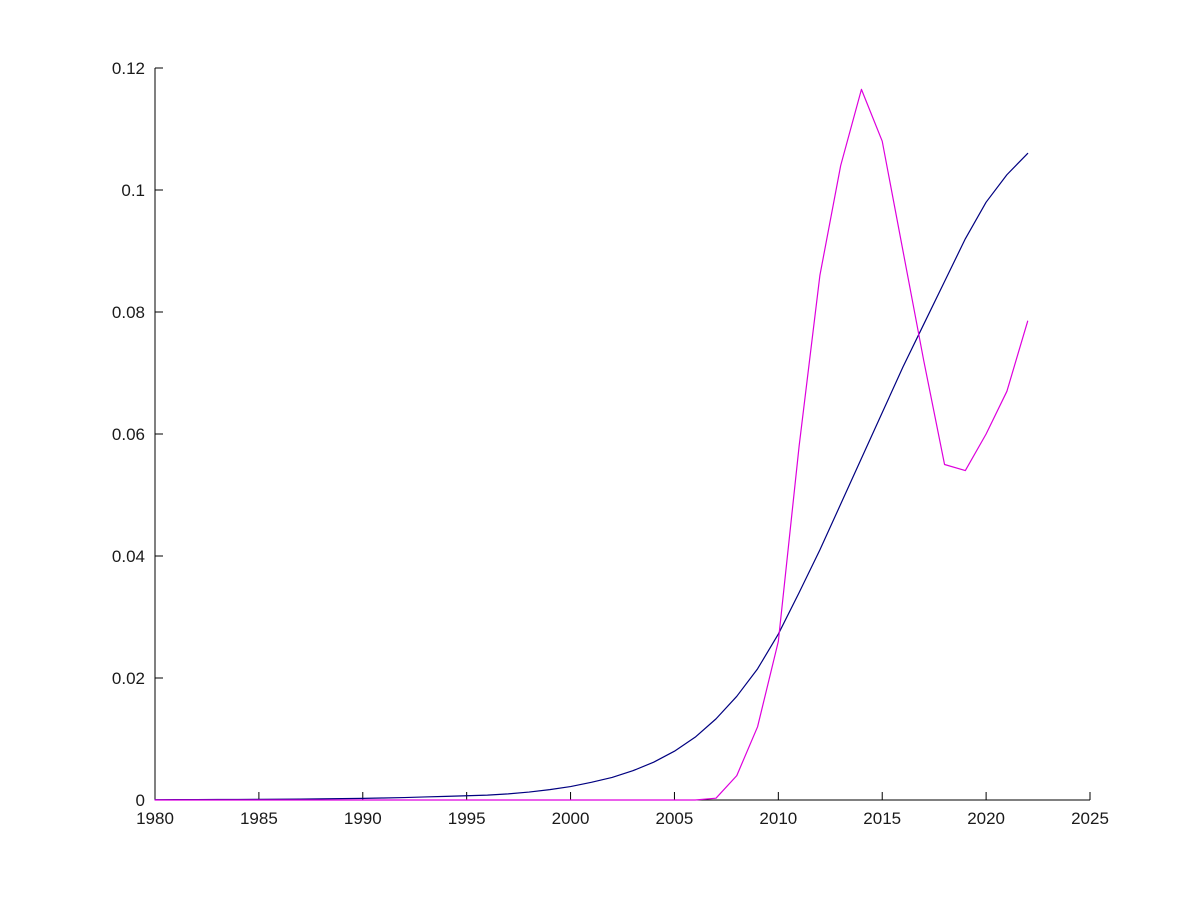 The image size is (1200, 900). What do you see at coordinates (675, 818) in the screenshot?
I see `x-tick-label: 2005` at bounding box center [675, 818].